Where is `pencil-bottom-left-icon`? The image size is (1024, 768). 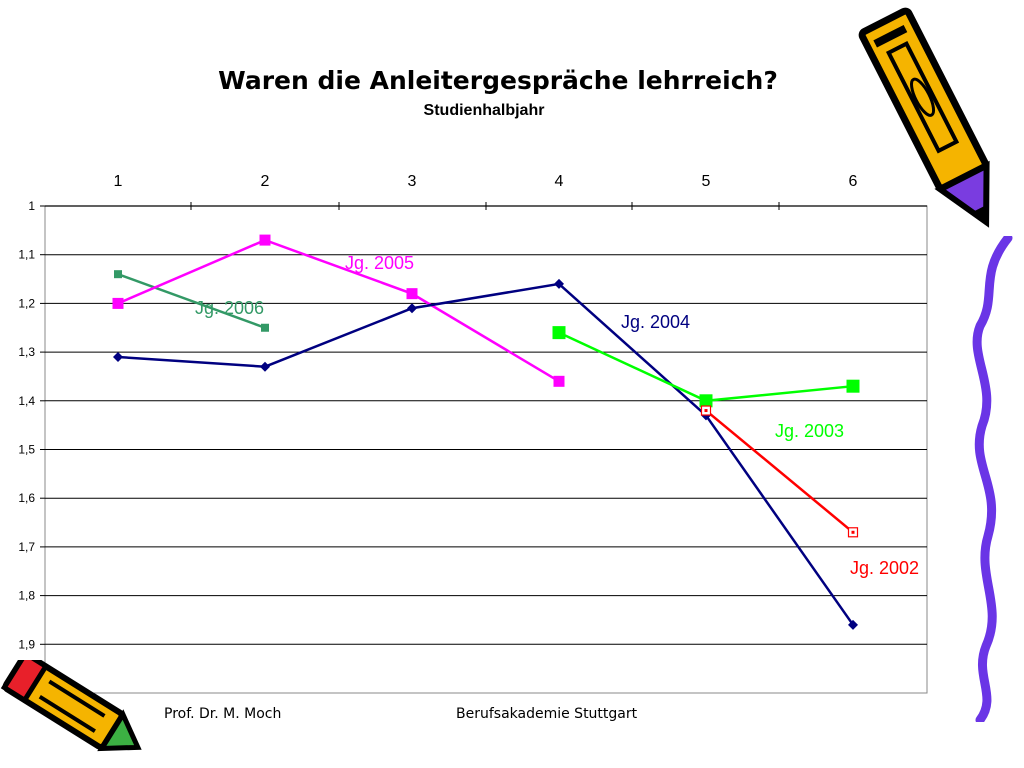 pencil-bottom-left-icon is located at coordinates (71, 706).